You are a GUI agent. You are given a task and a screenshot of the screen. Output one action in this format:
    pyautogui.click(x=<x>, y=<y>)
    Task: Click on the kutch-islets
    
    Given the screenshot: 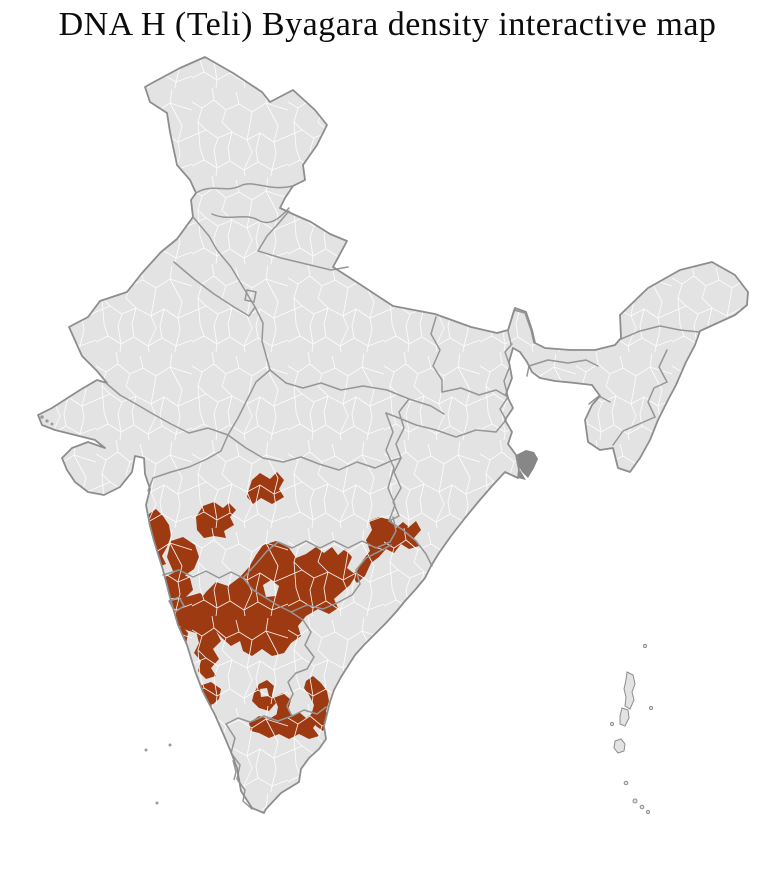 What is the action you would take?
    pyautogui.click(x=47, y=420)
    